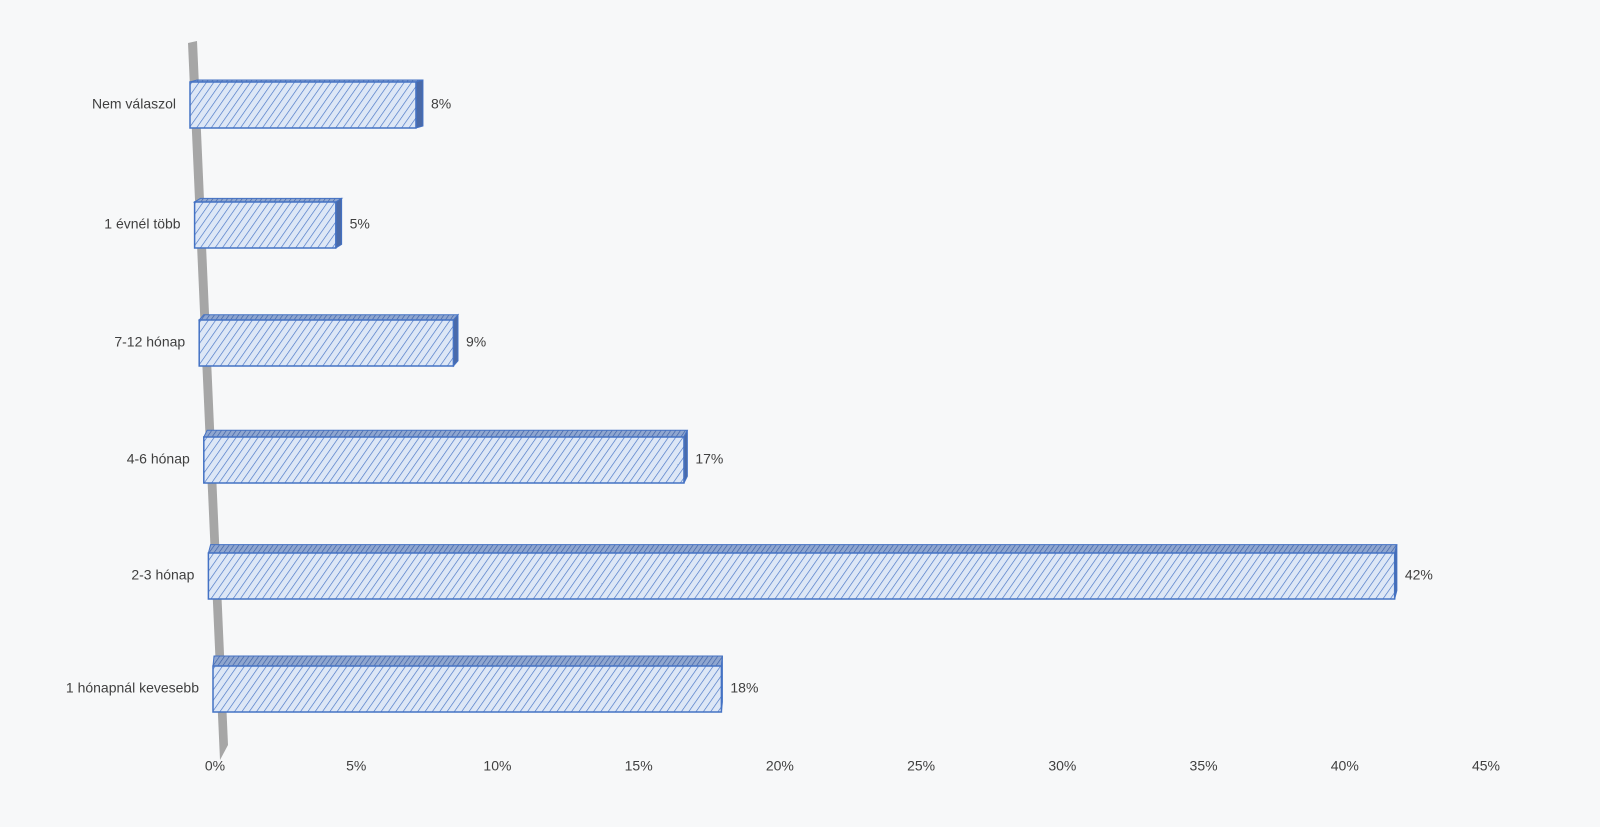 The width and height of the screenshot is (1600, 827). What do you see at coordinates (1419, 575) in the screenshot?
I see `value-label: 42%` at bounding box center [1419, 575].